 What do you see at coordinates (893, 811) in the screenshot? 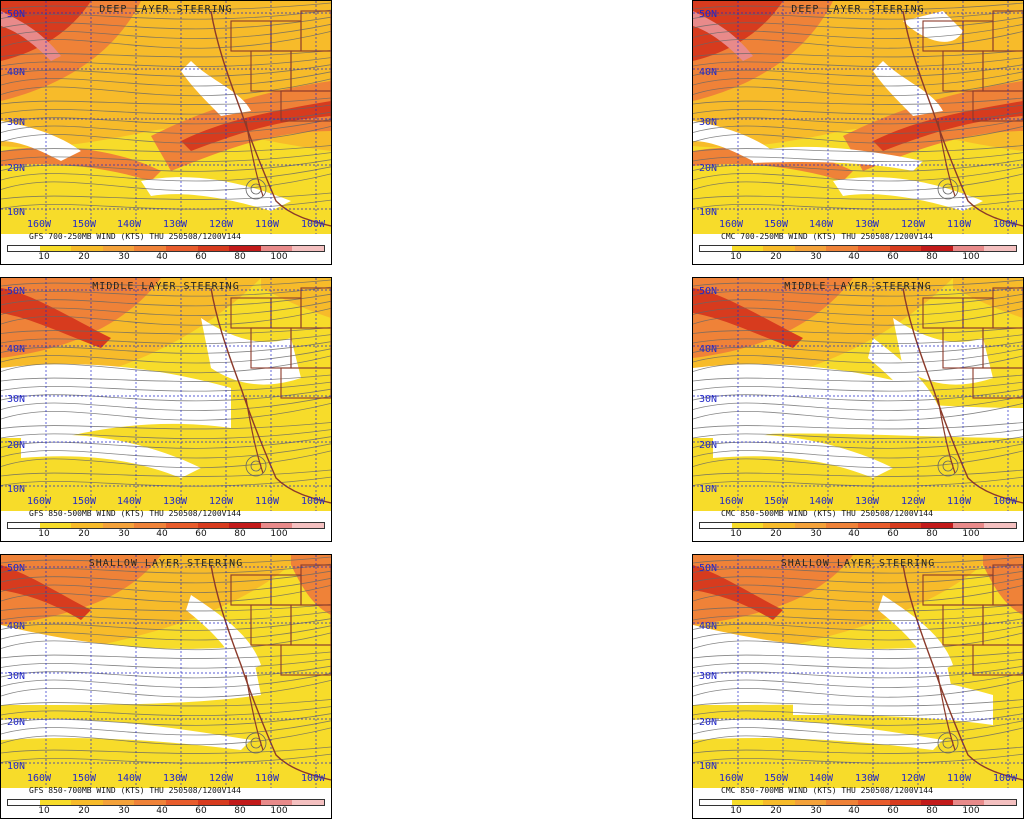
I see `colorbar-tick-label: 60` at bounding box center [893, 811].